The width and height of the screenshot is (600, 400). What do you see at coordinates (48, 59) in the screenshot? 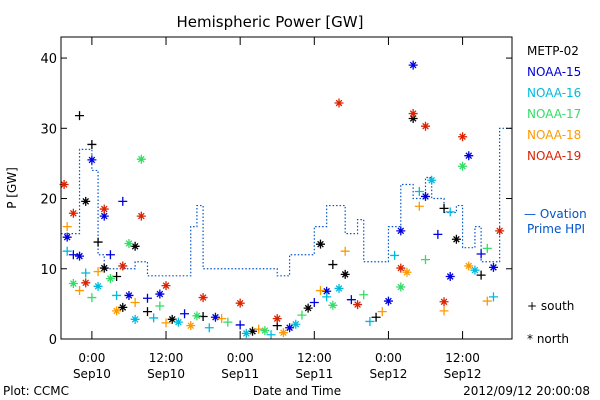
I see `y-tick-label: 40` at bounding box center [48, 59].